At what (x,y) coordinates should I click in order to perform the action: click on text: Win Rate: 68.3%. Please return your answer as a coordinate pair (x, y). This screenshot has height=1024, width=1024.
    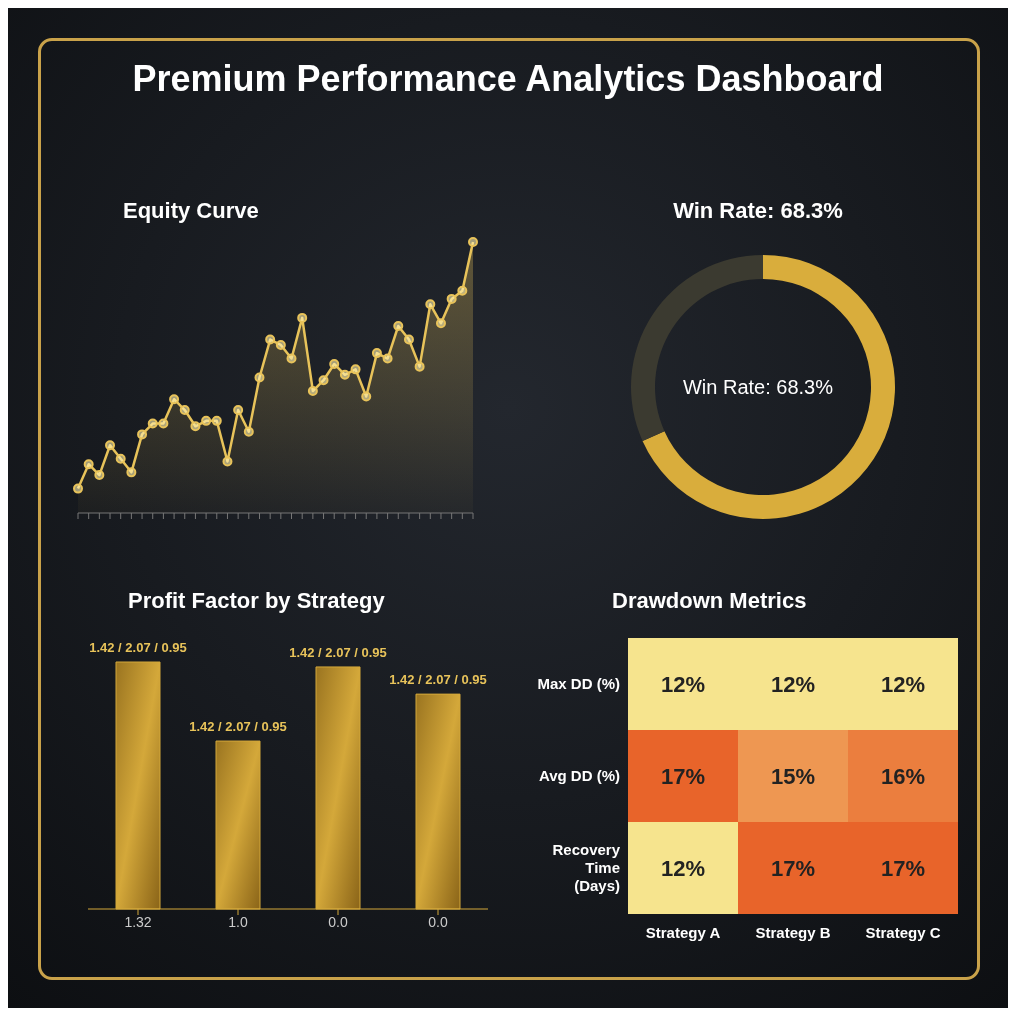
    Looking at the image, I should click on (758, 387).